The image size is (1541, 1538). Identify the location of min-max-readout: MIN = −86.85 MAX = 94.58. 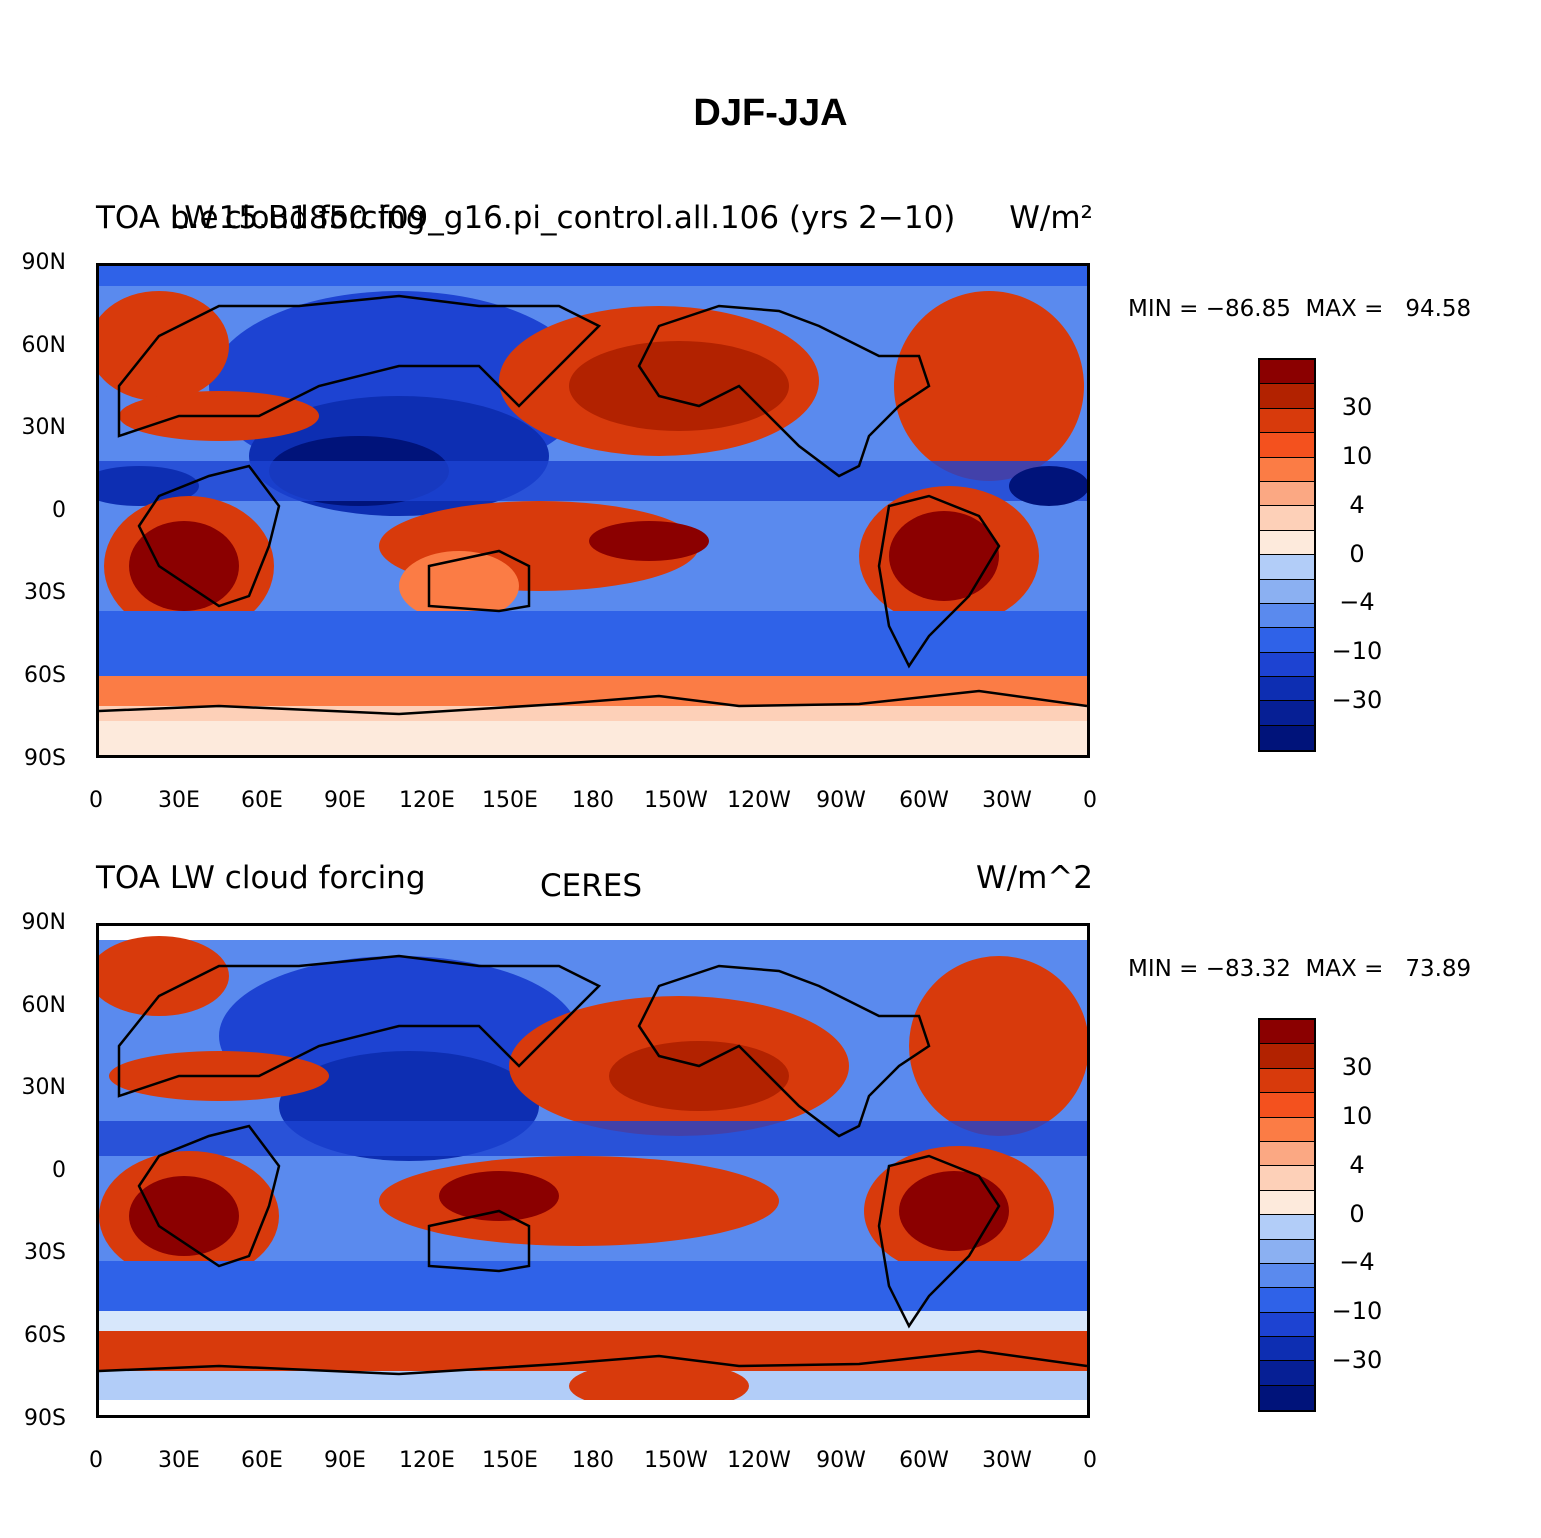
(1300, 309).